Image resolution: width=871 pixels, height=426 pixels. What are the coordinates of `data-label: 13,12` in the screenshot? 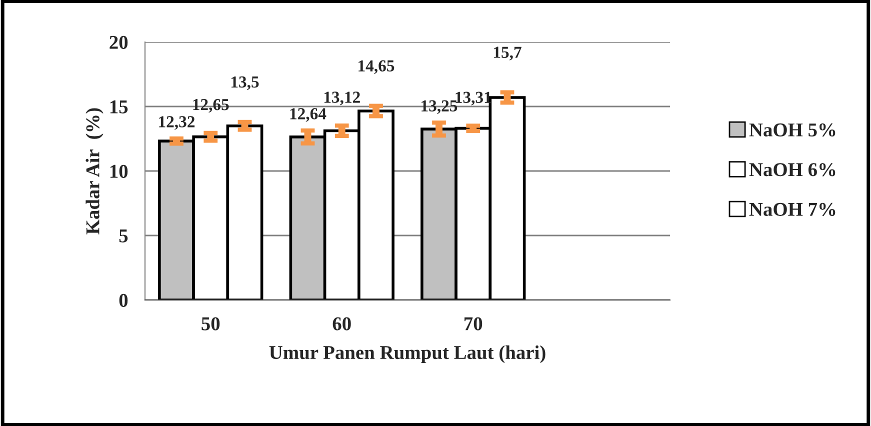 It's located at (342, 99).